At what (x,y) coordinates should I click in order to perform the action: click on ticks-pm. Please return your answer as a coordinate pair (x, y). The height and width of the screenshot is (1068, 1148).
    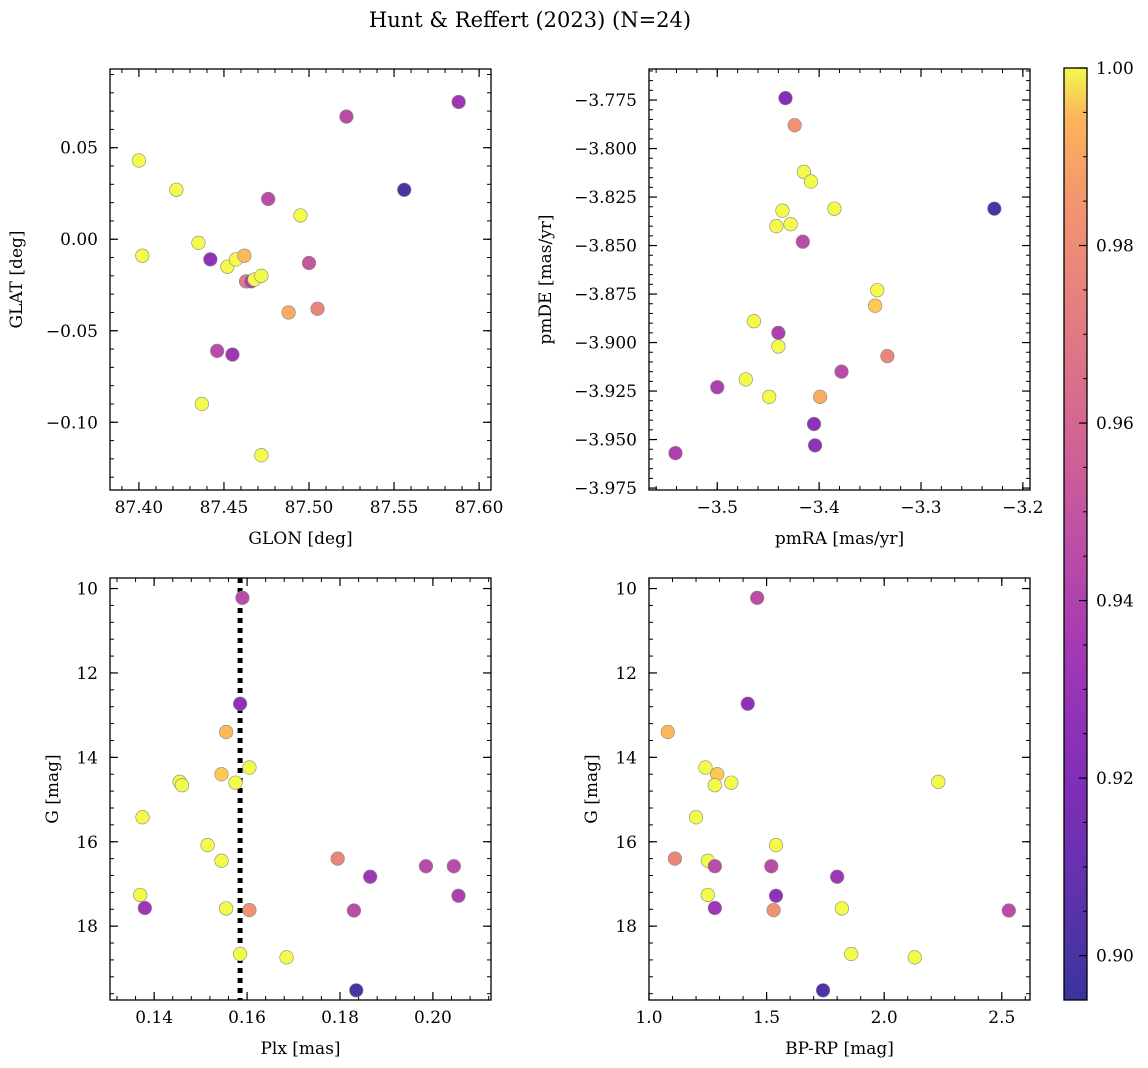
    Looking at the image, I should click on (839, 279).